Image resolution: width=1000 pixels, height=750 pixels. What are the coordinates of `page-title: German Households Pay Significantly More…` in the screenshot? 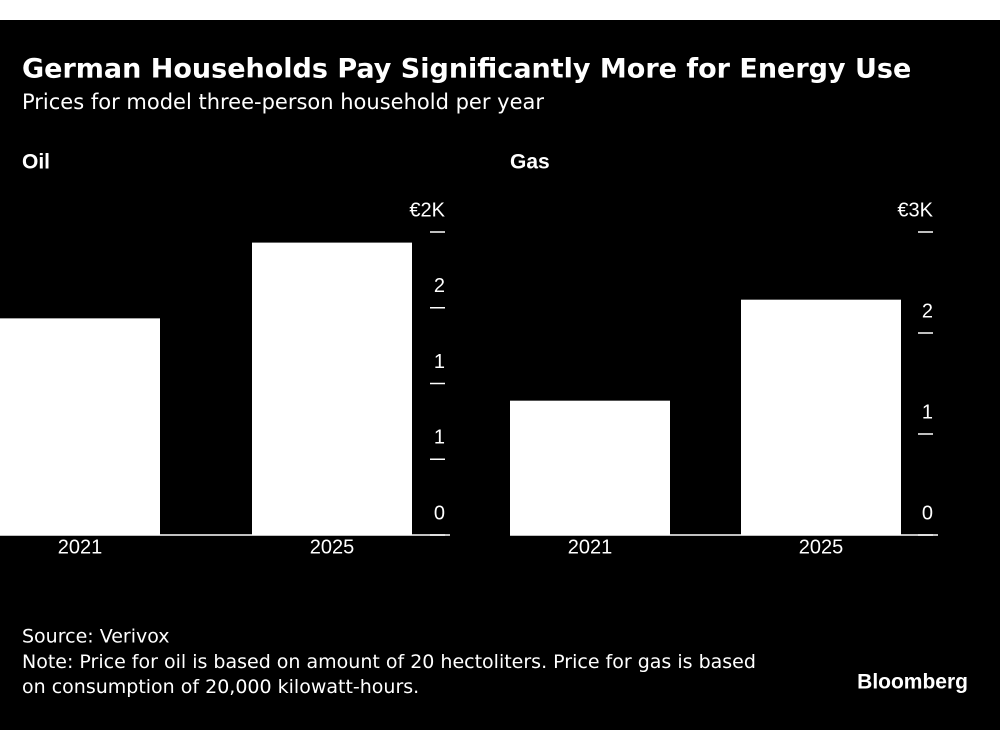 It's located at (466, 69).